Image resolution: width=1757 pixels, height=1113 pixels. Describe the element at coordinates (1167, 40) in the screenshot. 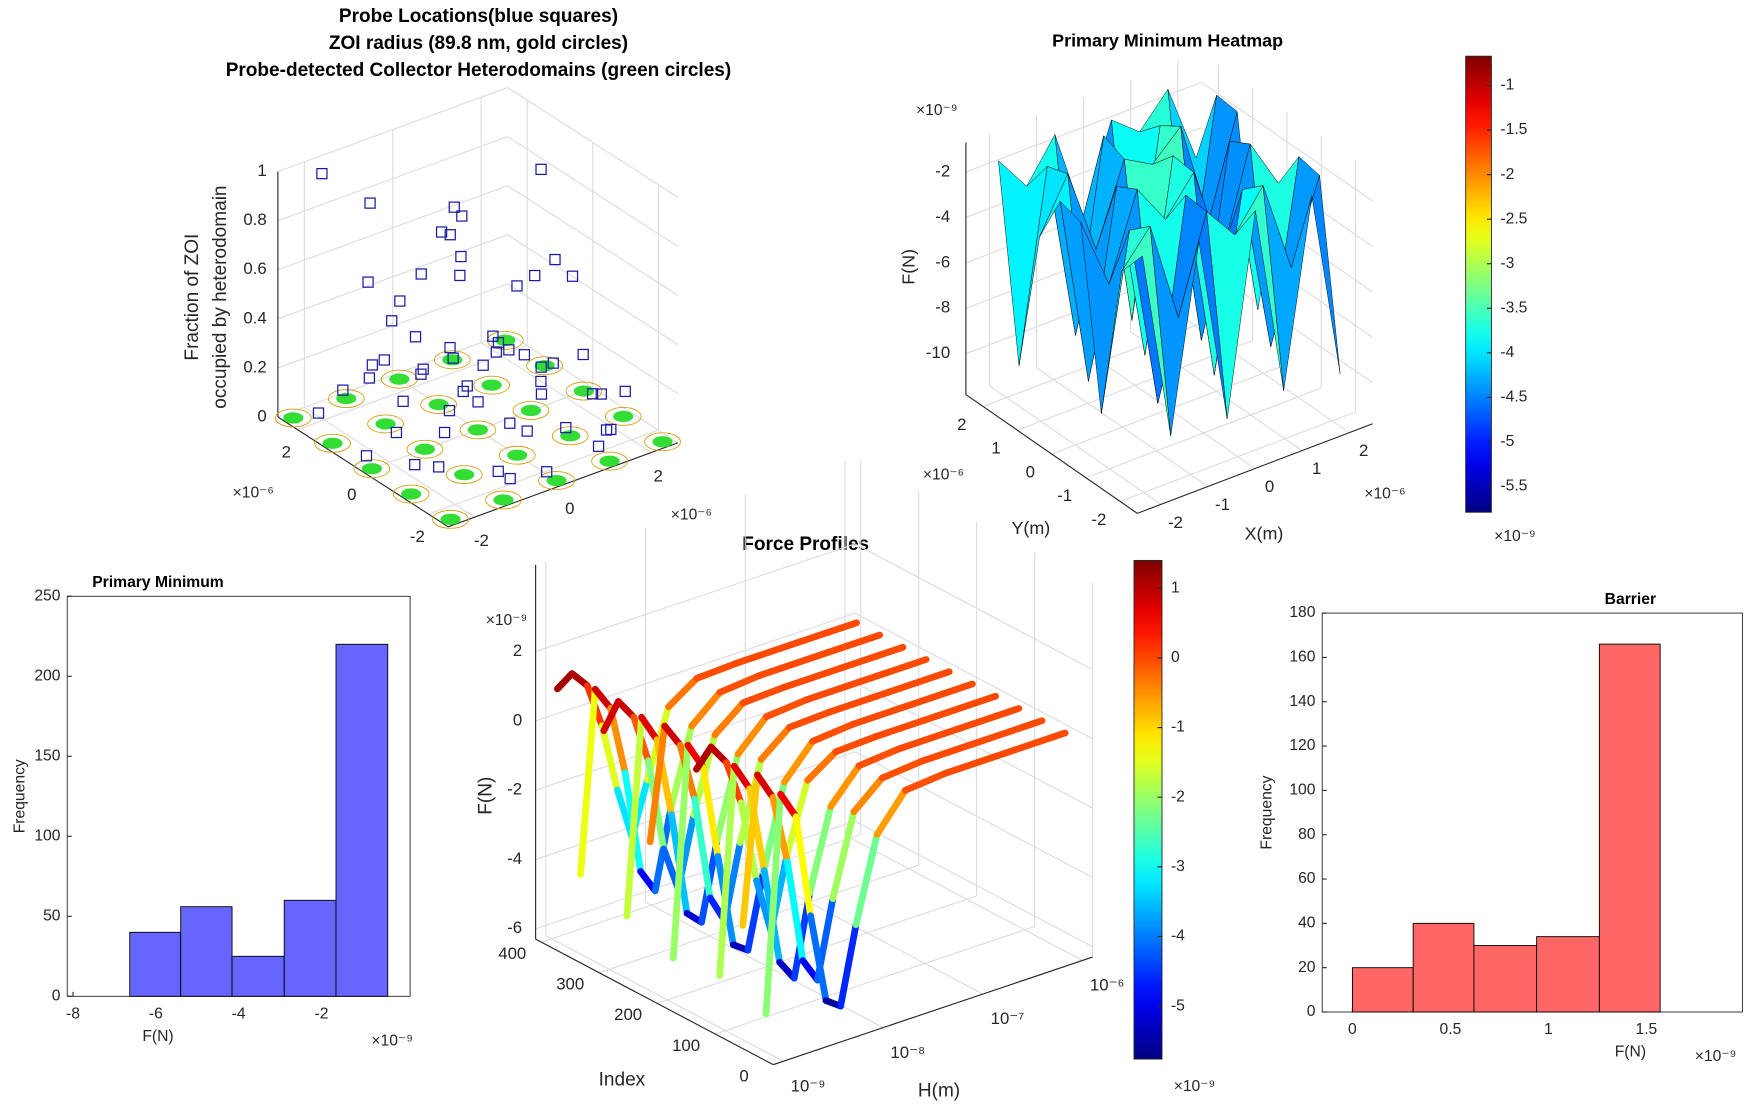

I see `chart-title: Primary Minimum Heatmap` at that location.